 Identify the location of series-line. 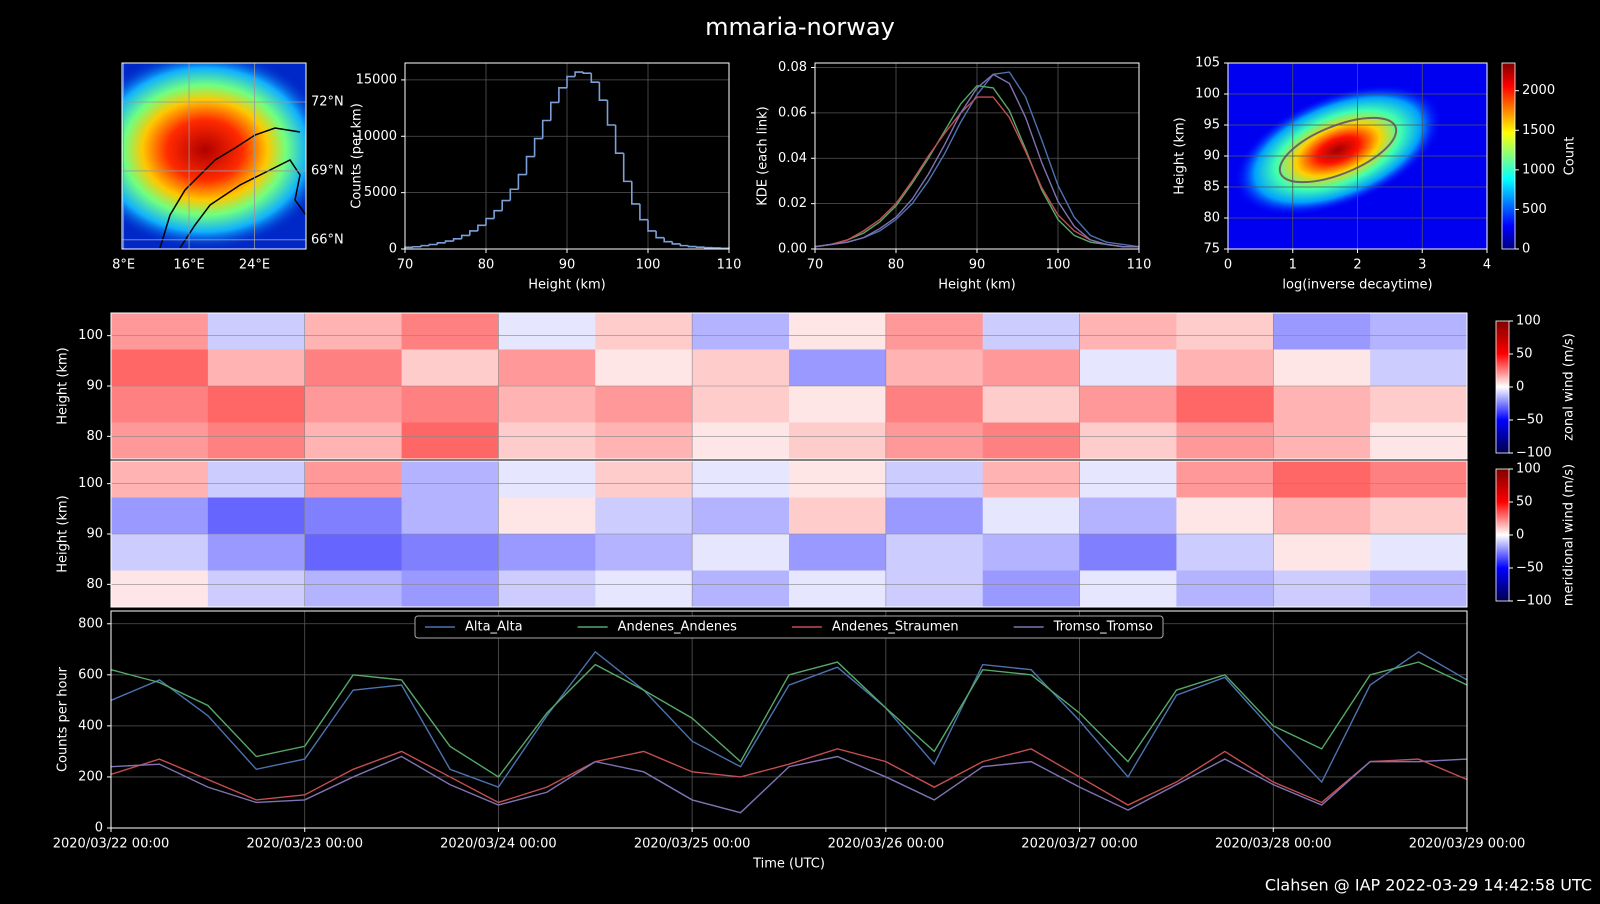
(789, 785).